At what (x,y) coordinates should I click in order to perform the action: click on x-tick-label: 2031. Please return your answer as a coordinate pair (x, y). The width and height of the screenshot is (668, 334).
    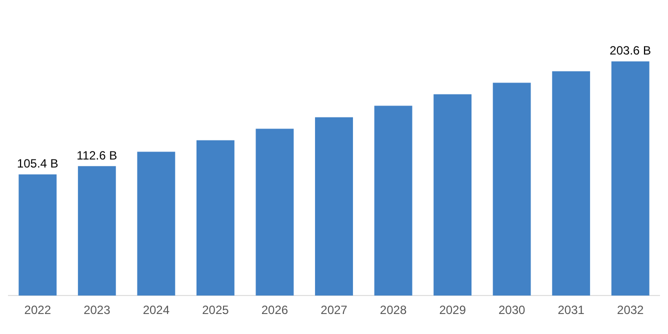
    Looking at the image, I should click on (571, 310).